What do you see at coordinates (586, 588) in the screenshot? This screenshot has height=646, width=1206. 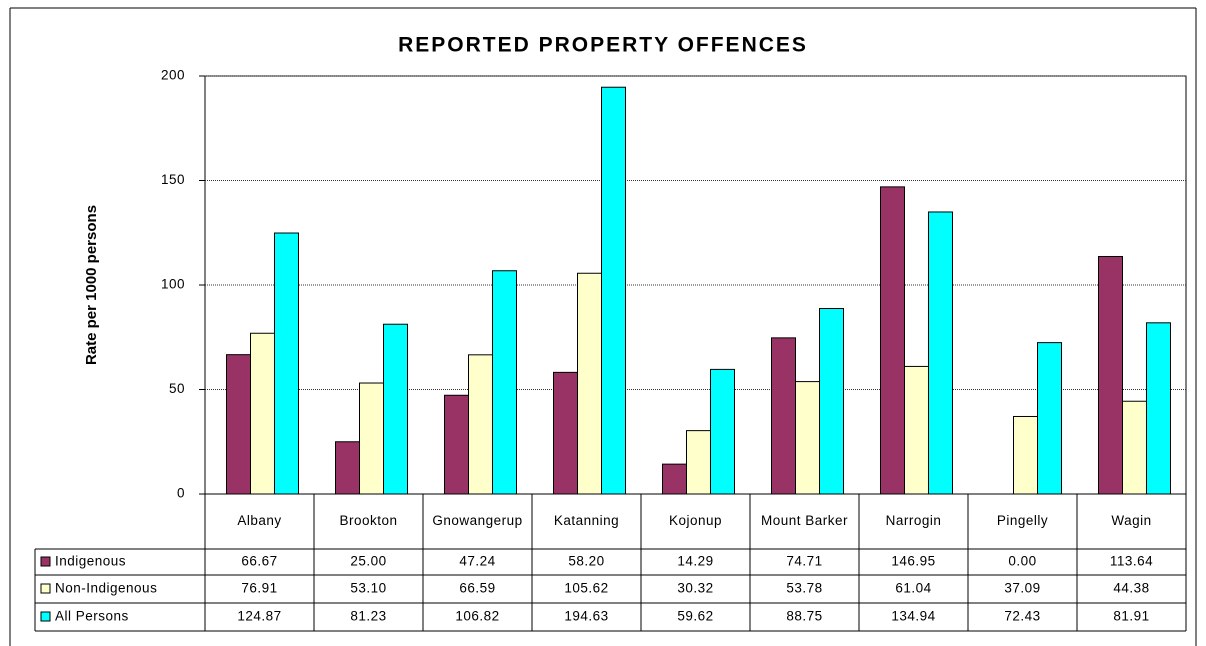 I see `table-cell: 105.62` at bounding box center [586, 588].